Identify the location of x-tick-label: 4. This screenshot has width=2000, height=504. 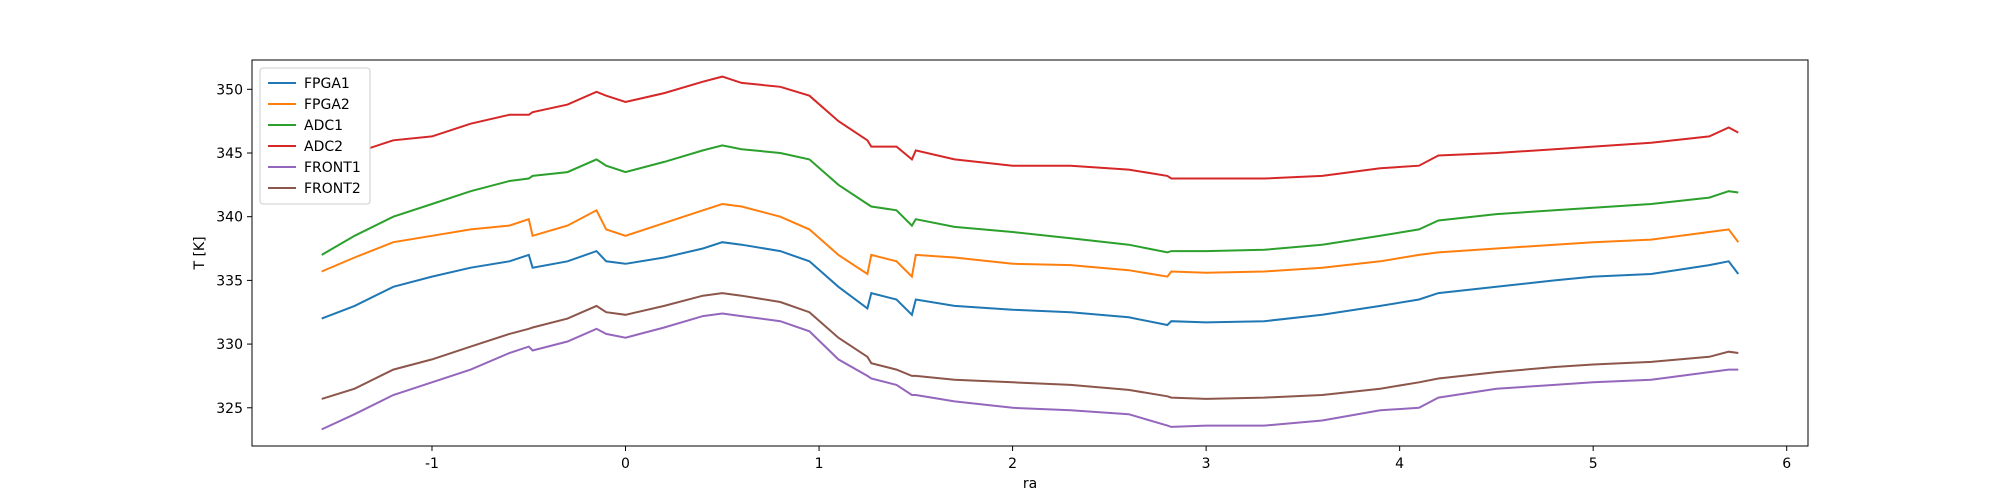
(1399, 464).